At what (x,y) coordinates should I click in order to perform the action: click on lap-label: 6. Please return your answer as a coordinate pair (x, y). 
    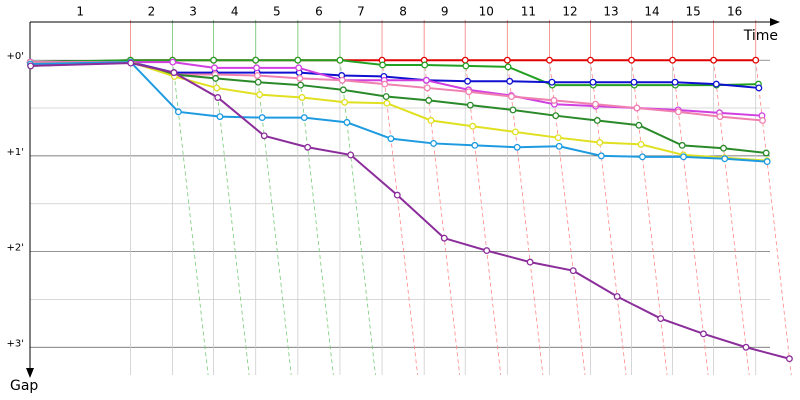
    Looking at the image, I should click on (319, 12).